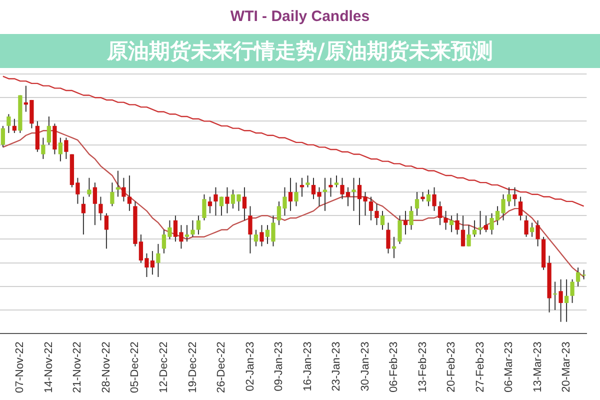 This screenshot has height=400, width=600. What do you see at coordinates (422, 367) in the screenshot?
I see `x-tick-label: 13-Feb-23` at bounding box center [422, 367].